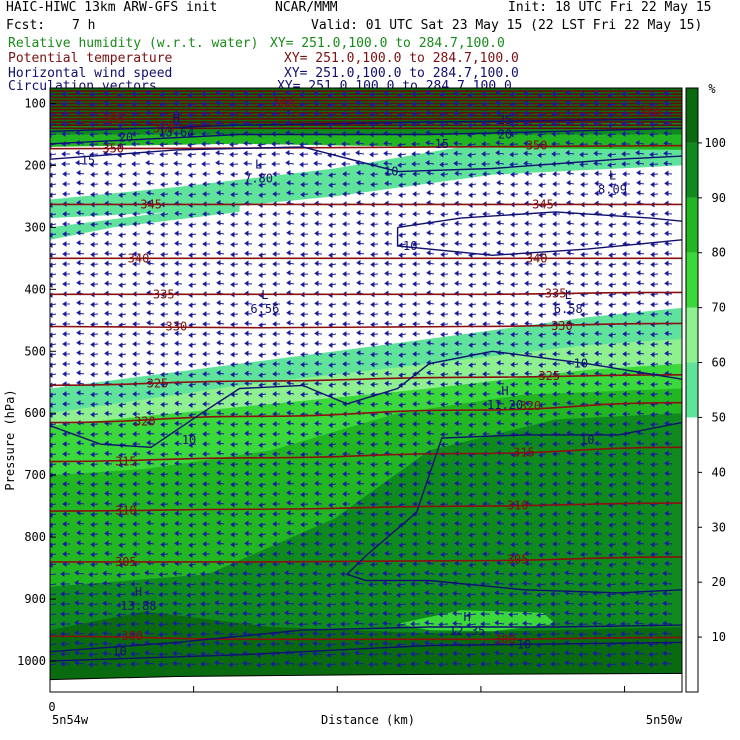 The image size is (740, 740). I want to click on circulation-vector, so click(53, 584).